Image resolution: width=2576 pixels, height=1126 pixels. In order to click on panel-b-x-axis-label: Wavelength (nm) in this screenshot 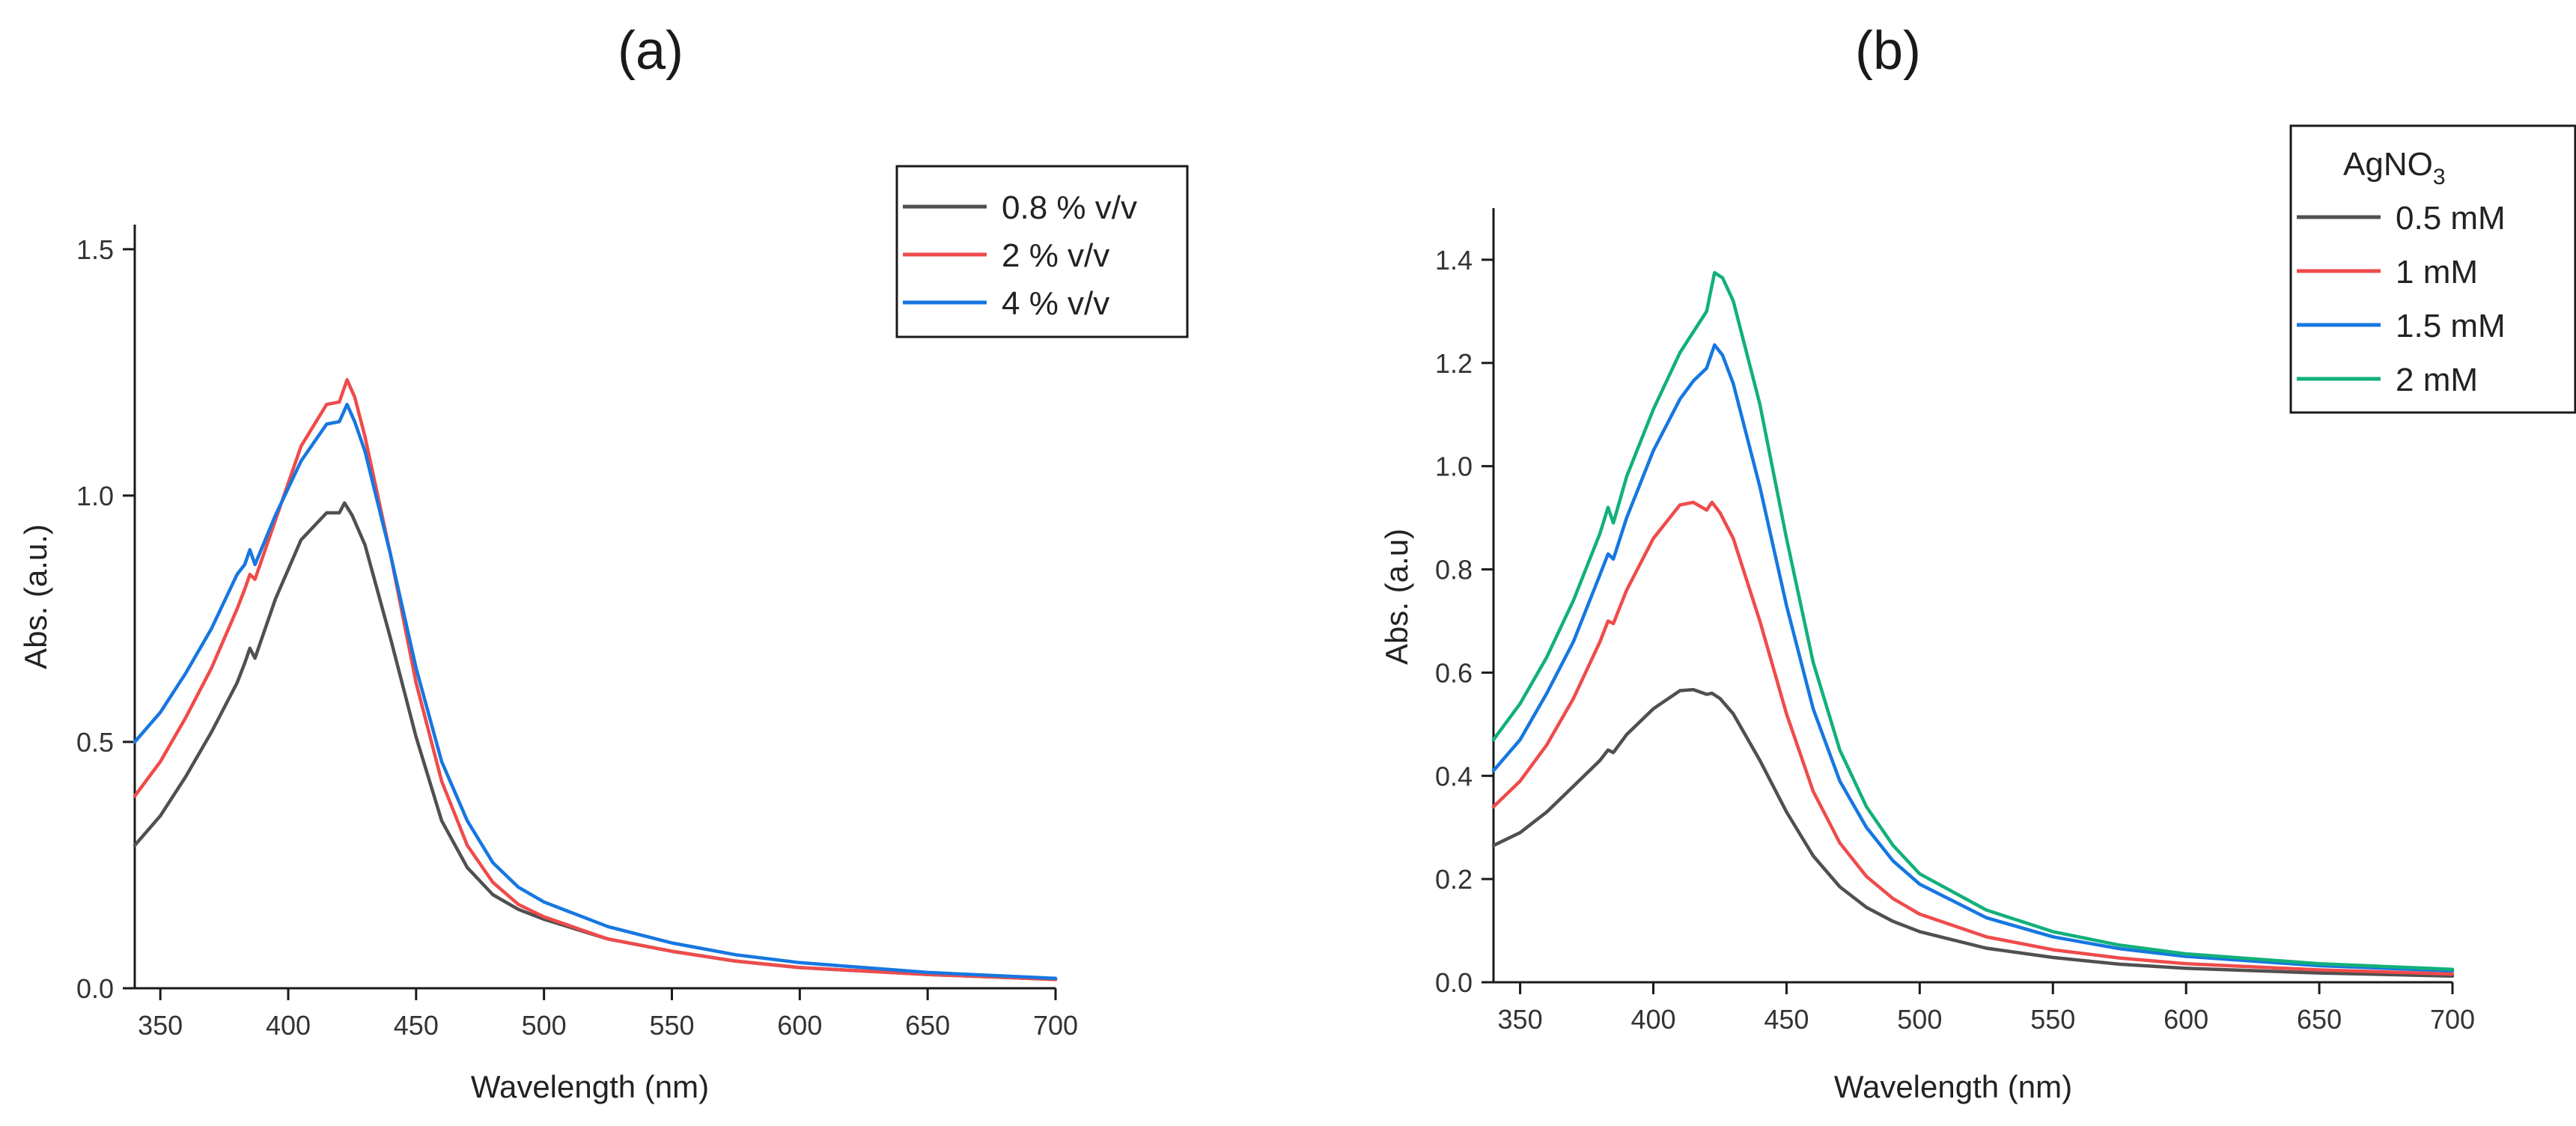, I will do `click(1953, 1086)`.